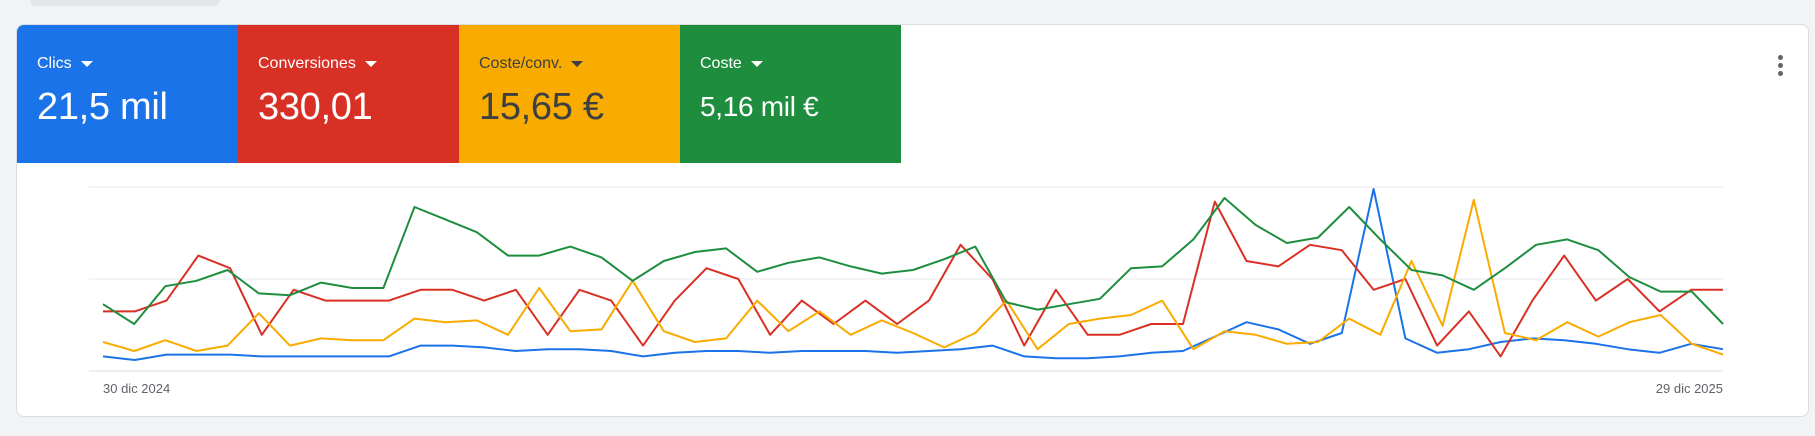 Image resolution: width=1815 pixels, height=436 pixels. I want to click on metric-label: Coste/conv., so click(521, 63).